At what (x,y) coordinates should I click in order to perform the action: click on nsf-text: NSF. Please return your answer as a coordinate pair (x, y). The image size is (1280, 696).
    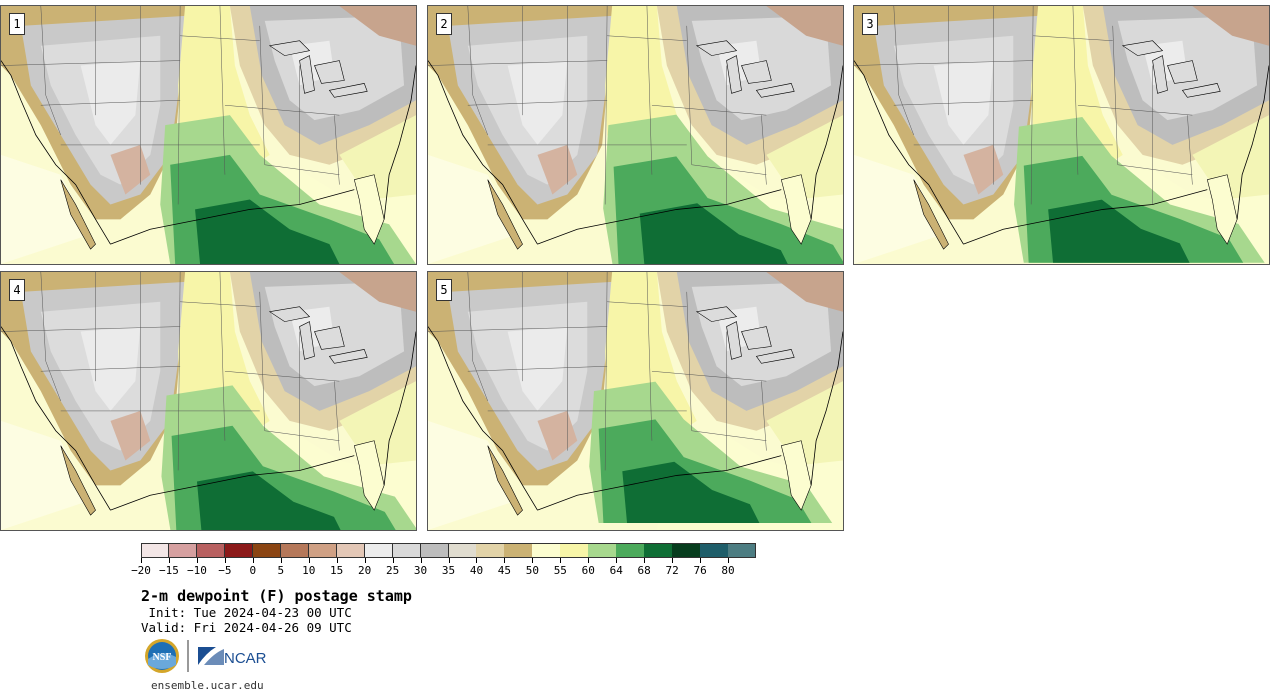
    Looking at the image, I should click on (162, 657).